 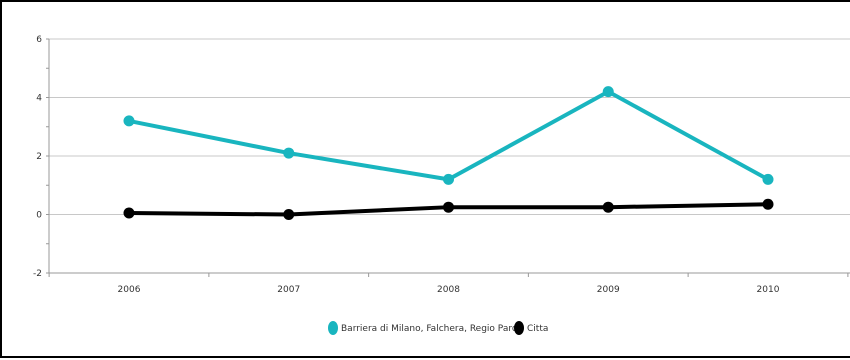 What do you see at coordinates (768, 290) in the screenshot?
I see `x-tick-label: 2010` at bounding box center [768, 290].